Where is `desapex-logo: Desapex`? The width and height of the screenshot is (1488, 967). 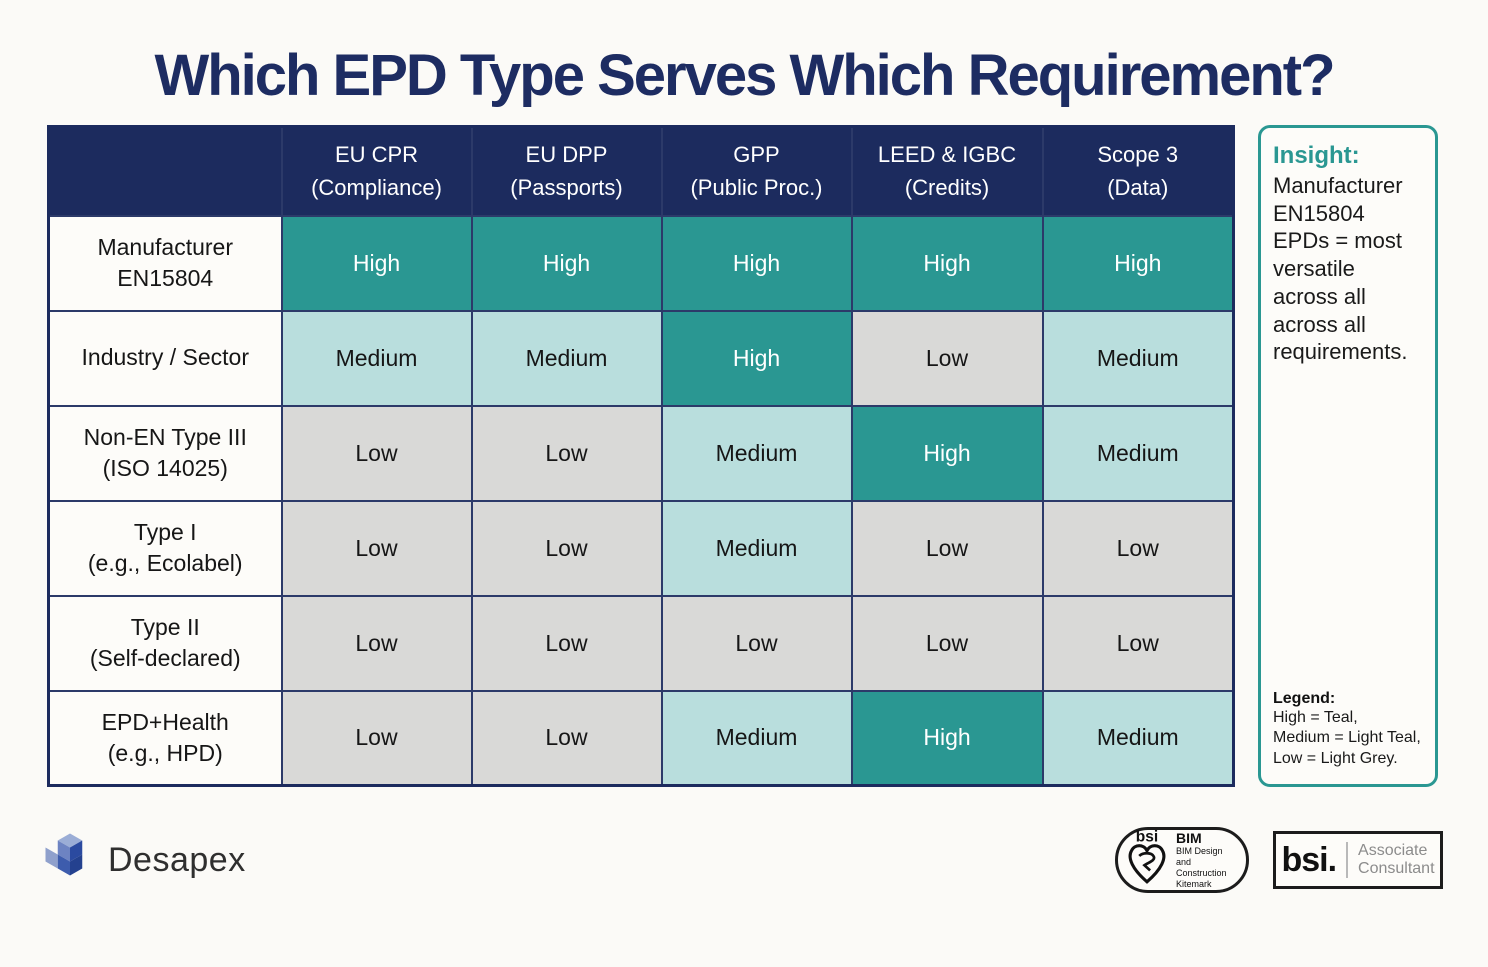 desapex-logo: Desapex is located at coordinates (144, 860).